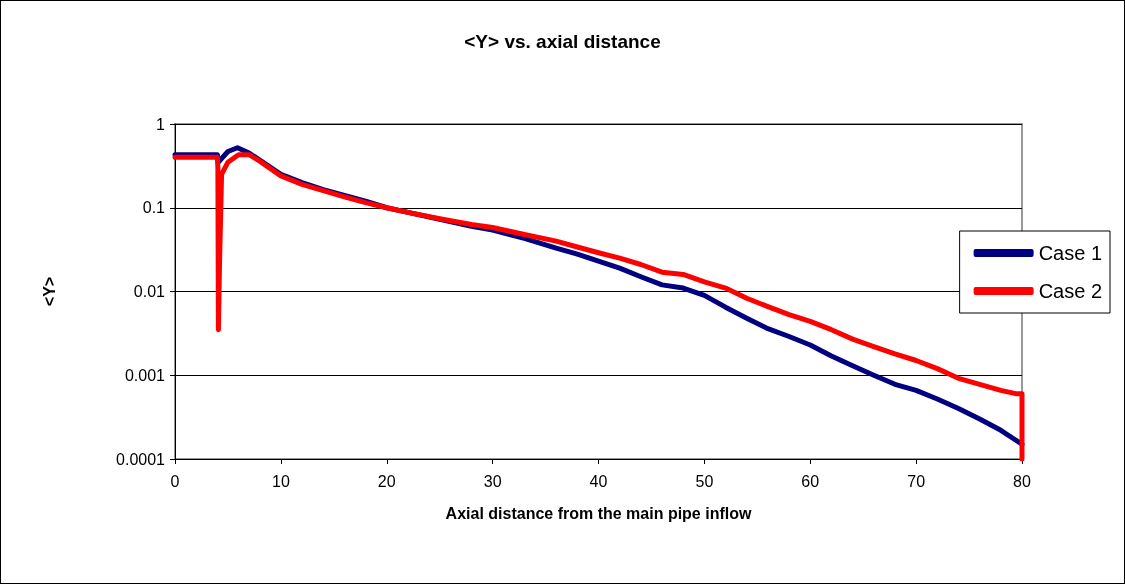  Describe the element at coordinates (492, 481) in the screenshot. I see `x-tick-label: 30` at that location.